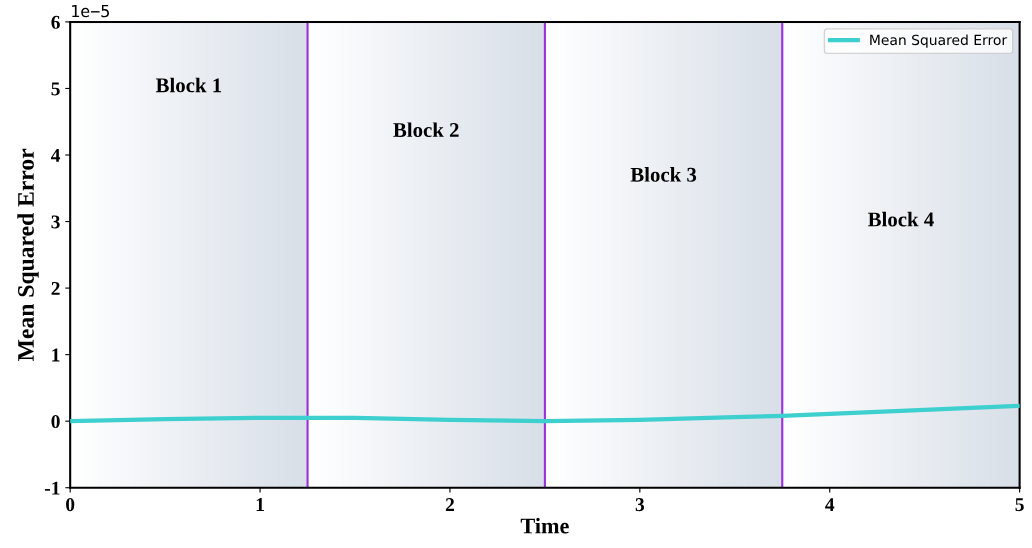 This screenshot has height=548, width=1032. Describe the element at coordinates (55, 222) in the screenshot. I see `y-tick-label: 3` at that location.